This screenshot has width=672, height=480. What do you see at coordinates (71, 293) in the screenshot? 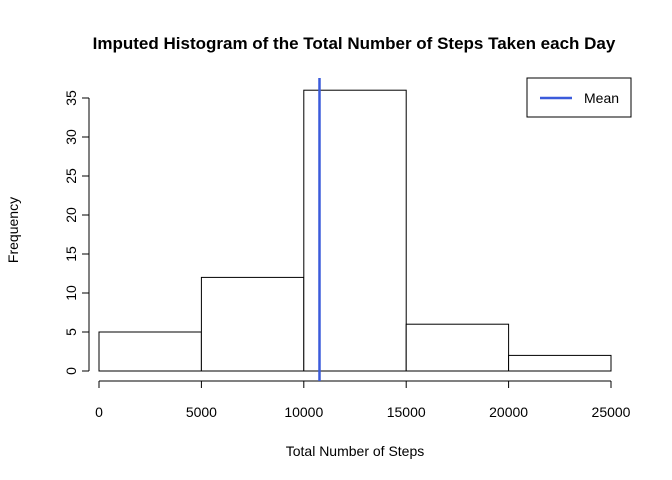
I see `y-tick-label-2: 10` at bounding box center [71, 293].